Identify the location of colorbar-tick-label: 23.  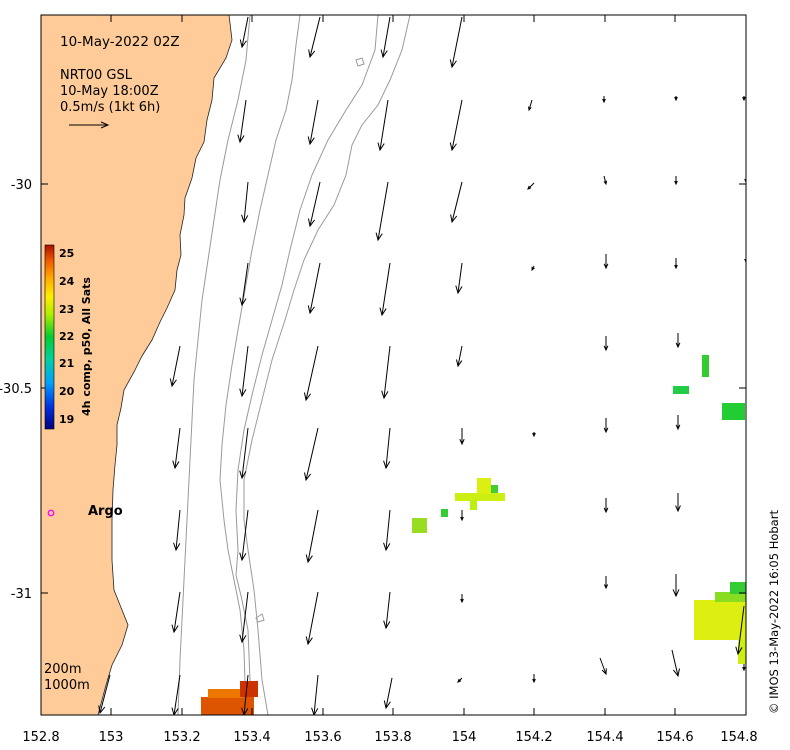
(66, 309).